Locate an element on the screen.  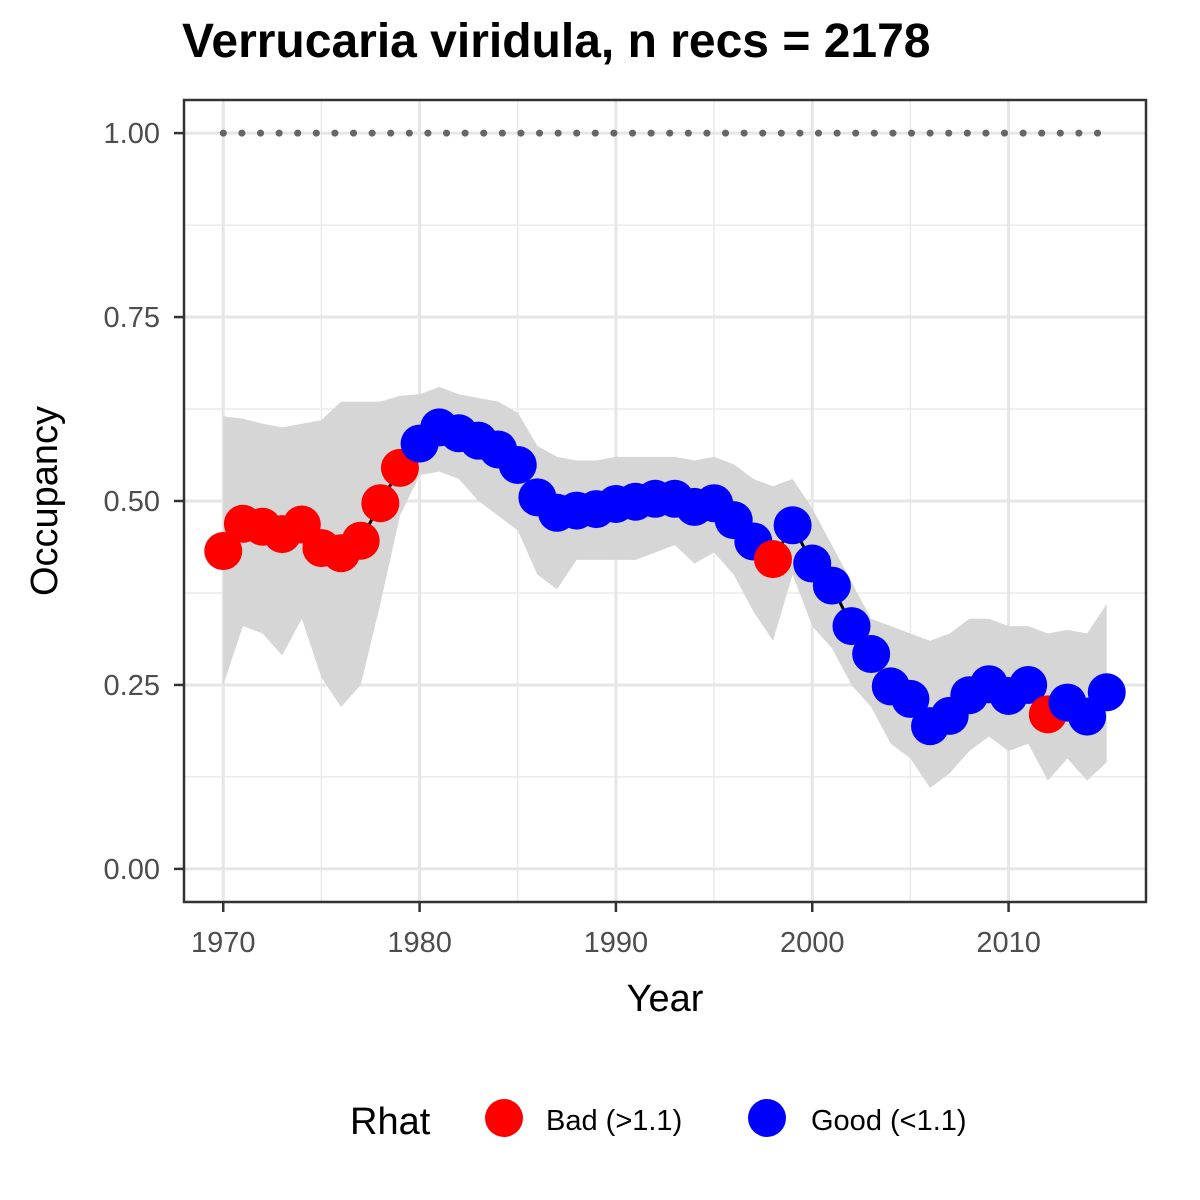
x-tick-label: 2010 is located at coordinates (1008, 943).